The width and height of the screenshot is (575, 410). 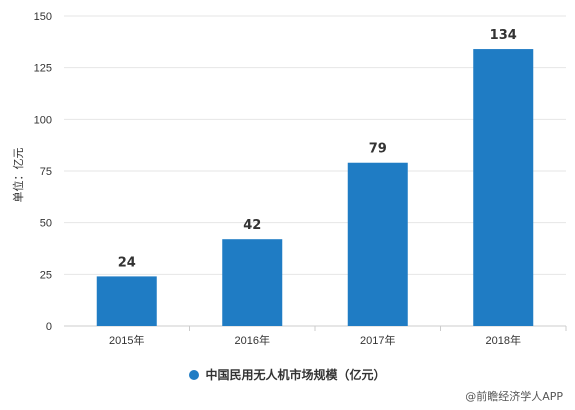 What do you see at coordinates (49, 327) in the screenshot?
I see `y-tick-label: 0` at bounding box center [49, 327].